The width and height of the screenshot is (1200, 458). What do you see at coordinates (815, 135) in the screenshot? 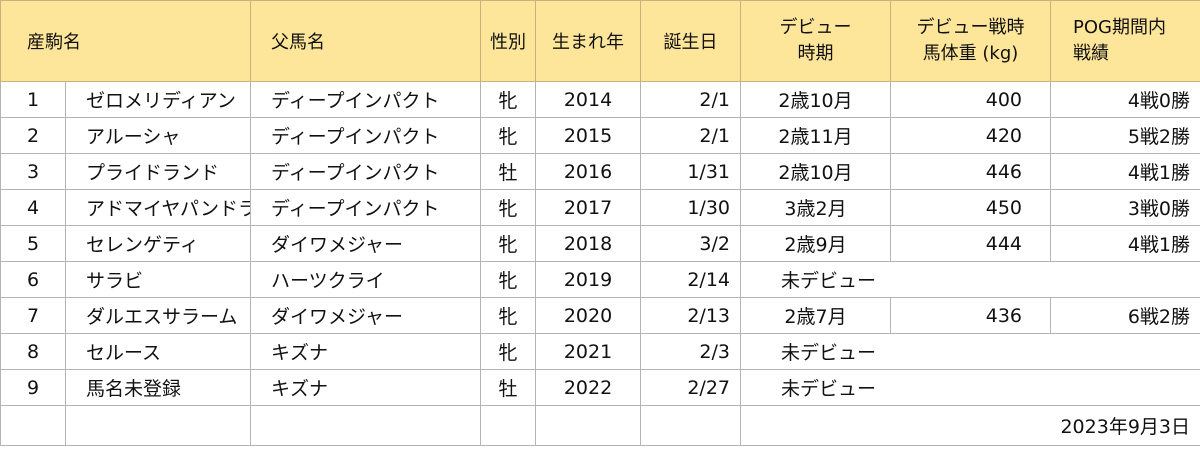
I see `row-debut: 2歳11月` at bounding box center [815, 135].